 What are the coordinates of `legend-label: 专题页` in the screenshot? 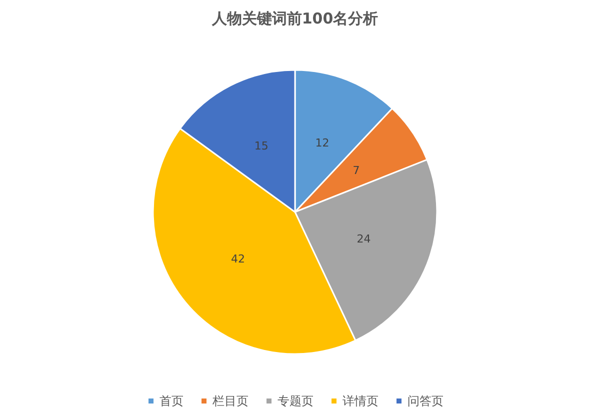 It's located at (296, 401).